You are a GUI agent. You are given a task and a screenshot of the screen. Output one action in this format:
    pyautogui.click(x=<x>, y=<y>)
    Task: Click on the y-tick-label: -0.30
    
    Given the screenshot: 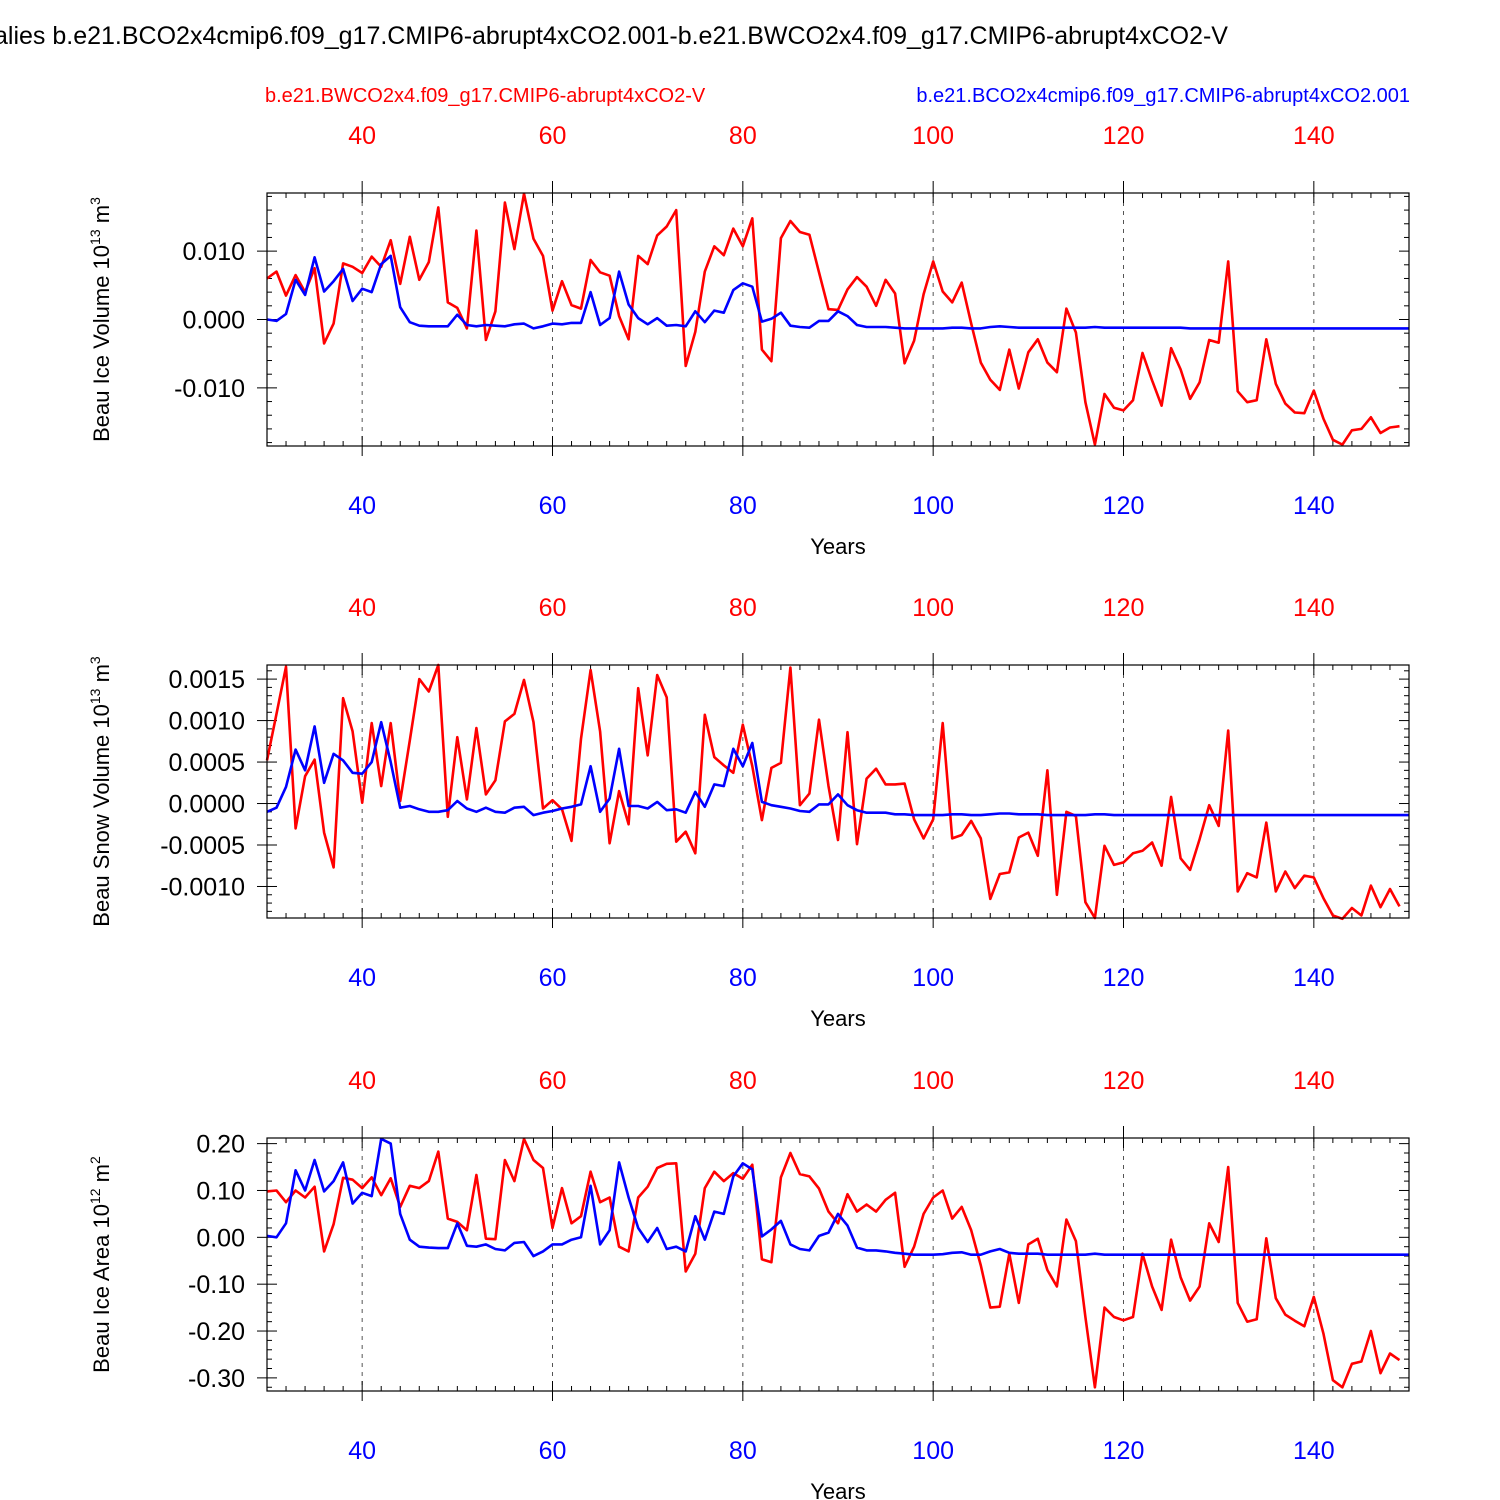 What is the action you would take?
    pyautogui.click(x=216, y=1379)
    